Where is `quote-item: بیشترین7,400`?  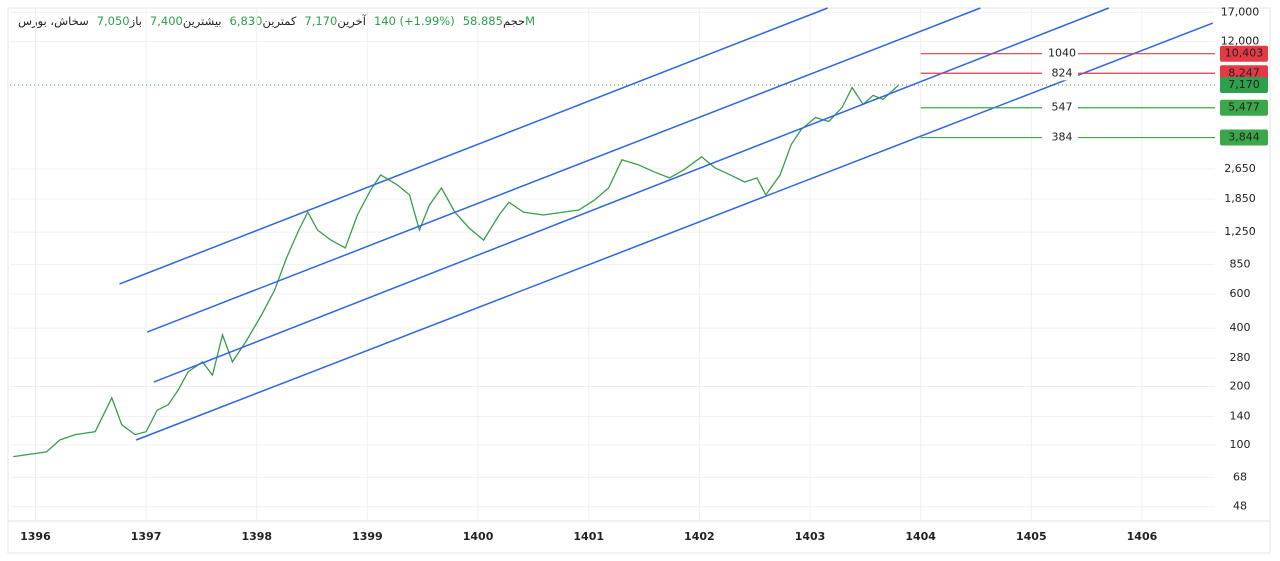
quote-item: بیشترین7,400 is located at coordinates (186, 21).